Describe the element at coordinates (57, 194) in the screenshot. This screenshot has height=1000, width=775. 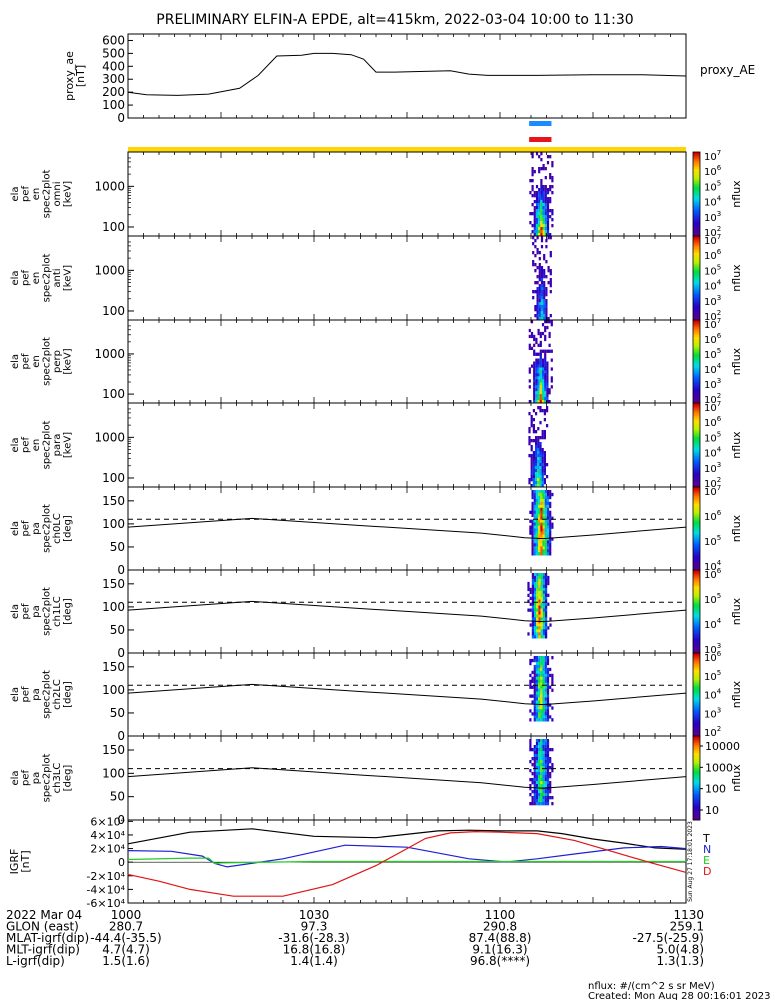
I see `spectrogram-2-ylabel-4: omni` at that location.